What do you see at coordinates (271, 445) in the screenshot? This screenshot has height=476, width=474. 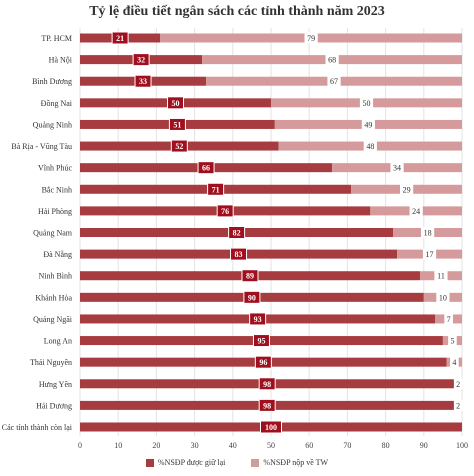 I see `x-tick-label: 50` at bounding box center [271, 445].